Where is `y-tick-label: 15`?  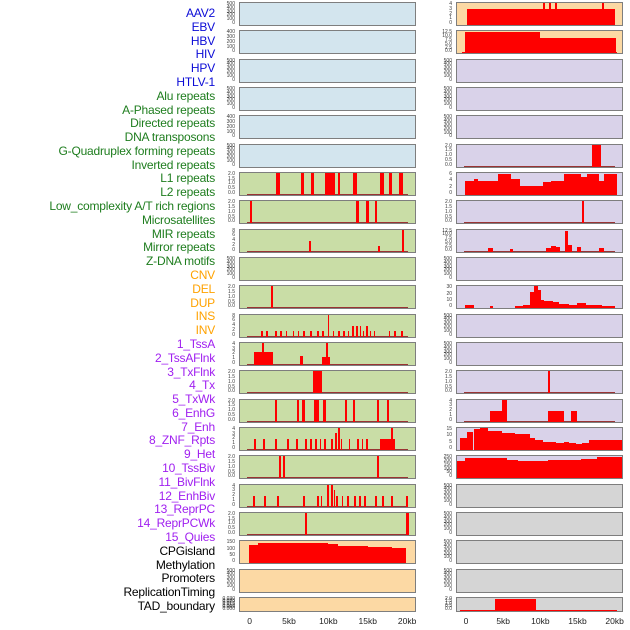
y-tick-label: 15 is located at coordinates (449, 428).